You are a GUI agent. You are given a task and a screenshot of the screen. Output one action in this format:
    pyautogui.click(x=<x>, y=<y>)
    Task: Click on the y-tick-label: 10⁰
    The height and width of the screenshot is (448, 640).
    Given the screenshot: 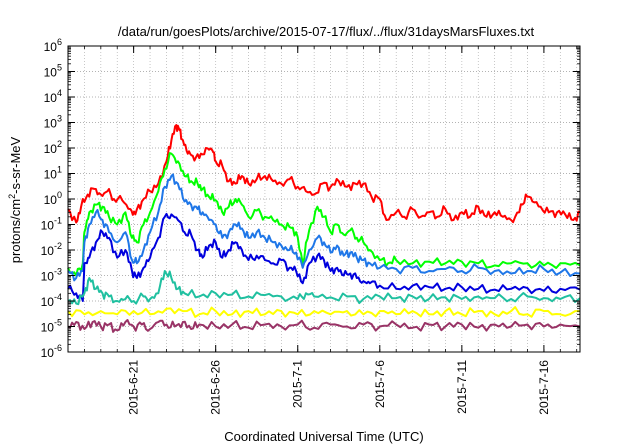 What is the action you would take?
    pyautogui.click(x=53, y=198)
    